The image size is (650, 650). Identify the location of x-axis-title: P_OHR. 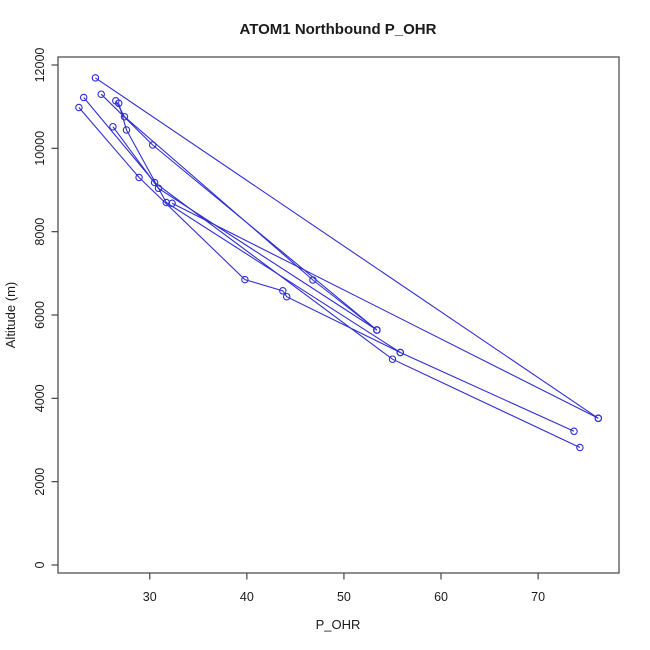
(338, 624).